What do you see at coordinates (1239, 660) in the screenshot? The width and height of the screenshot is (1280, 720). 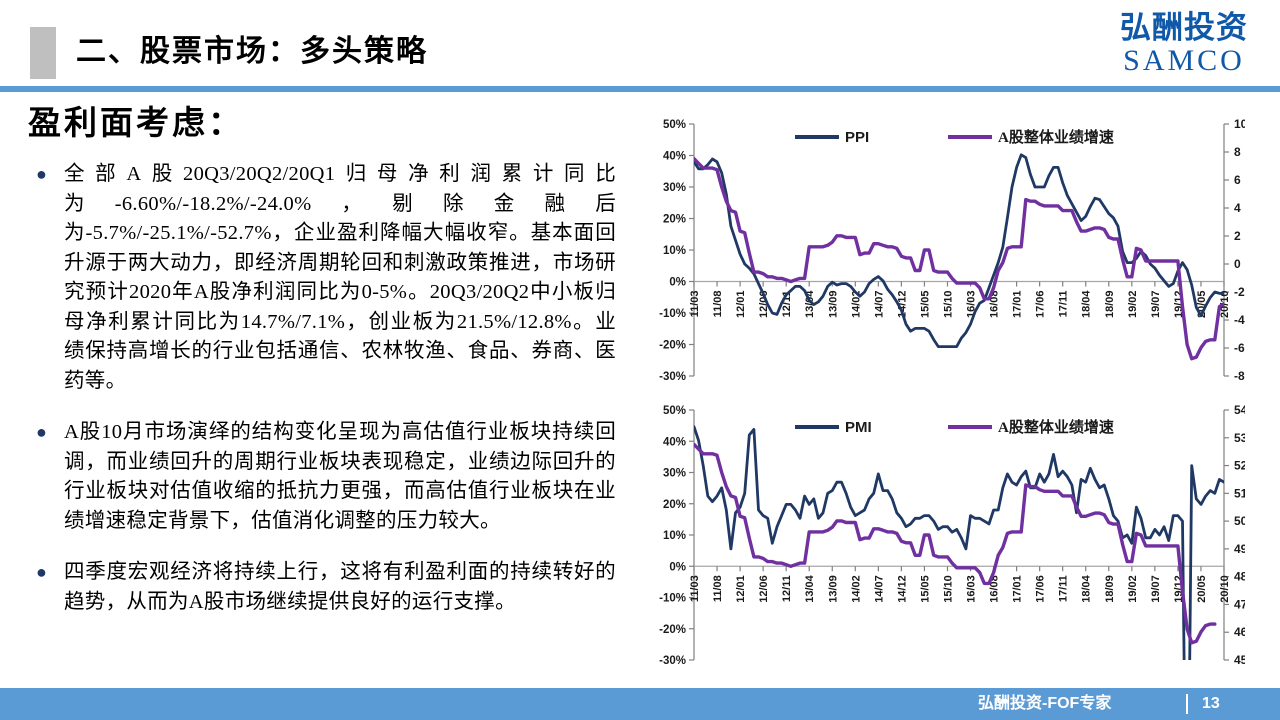 I see `svg-text: 45` at bounding box center [1239, 660].